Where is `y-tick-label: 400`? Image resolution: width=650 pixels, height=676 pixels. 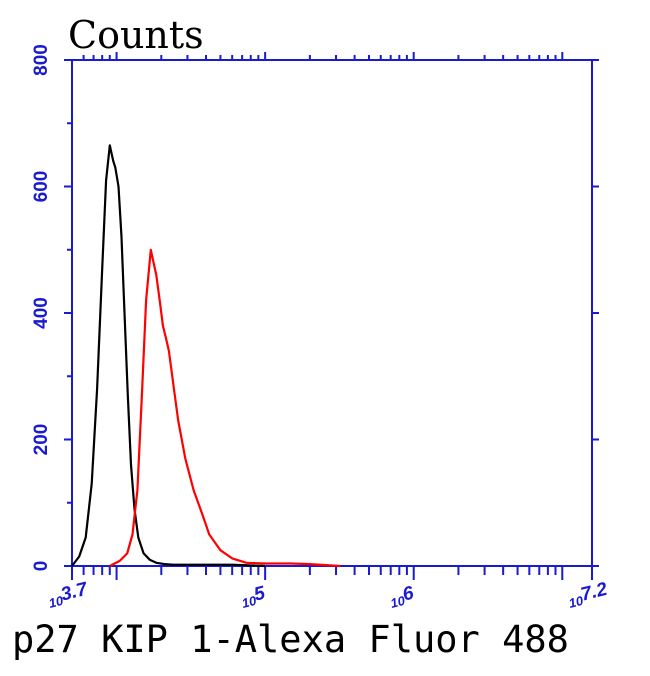 y-tick-label: 400 is located at coordinates (41, 313).